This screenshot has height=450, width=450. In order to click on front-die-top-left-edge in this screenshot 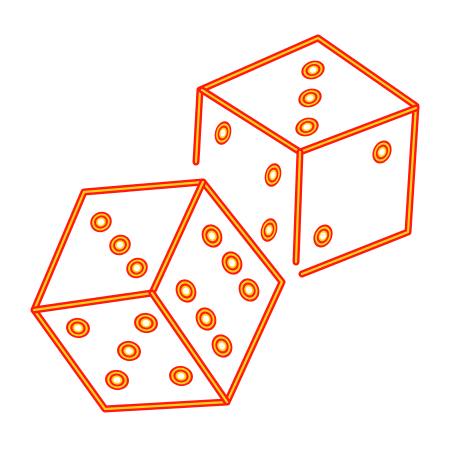, I will do `click(93, 301)`.